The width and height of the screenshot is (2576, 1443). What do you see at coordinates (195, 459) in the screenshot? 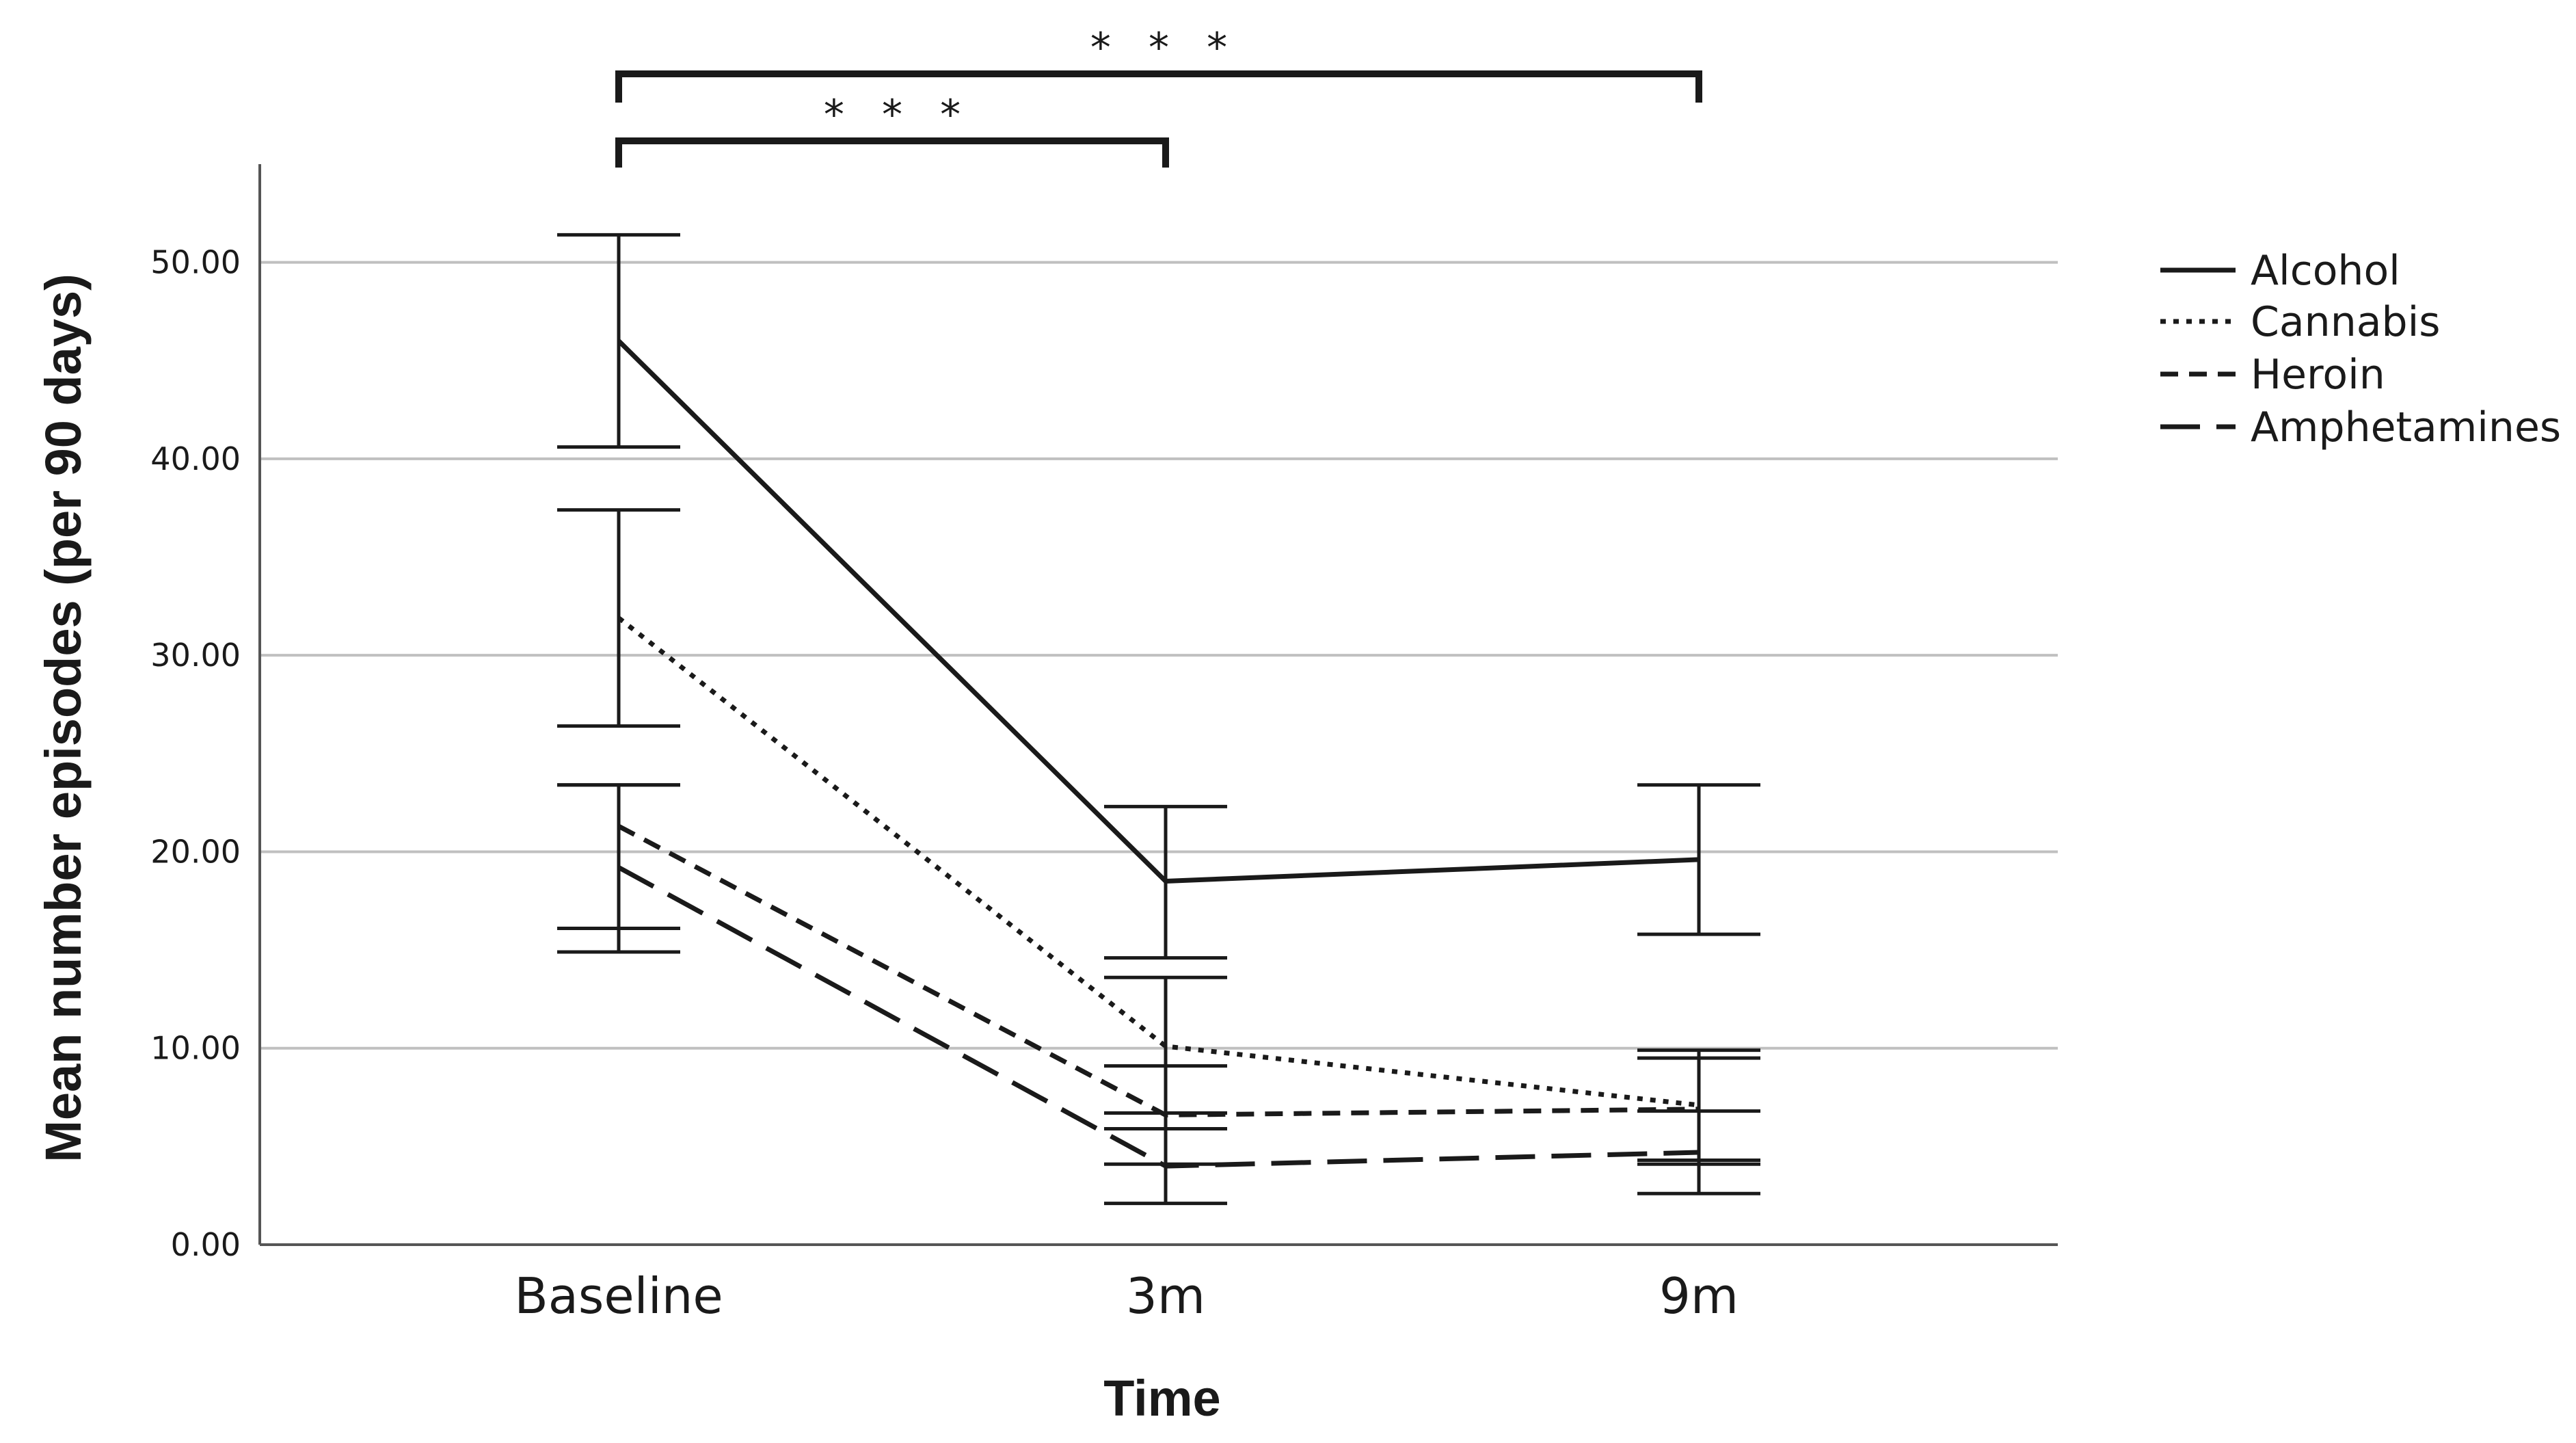
I see `y-tick-label: 40.00` at bounding box center [195, 459].